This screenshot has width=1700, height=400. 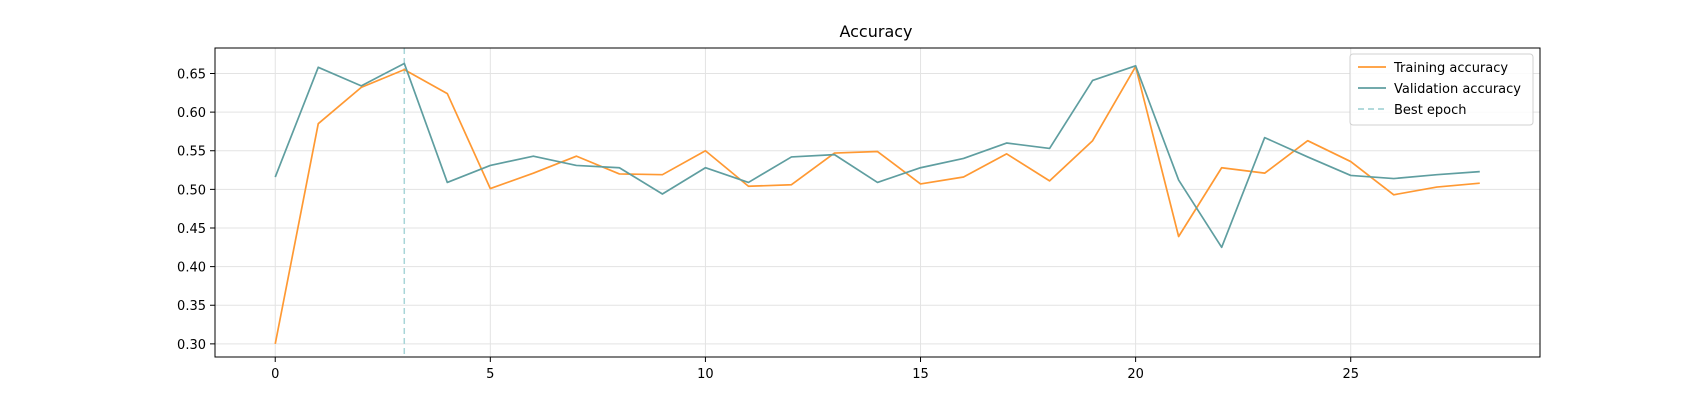 What do you see at coordinates (920, 374) in the screenshot?
I see `x-tick-label: 15` at bounding box center [920, 374].